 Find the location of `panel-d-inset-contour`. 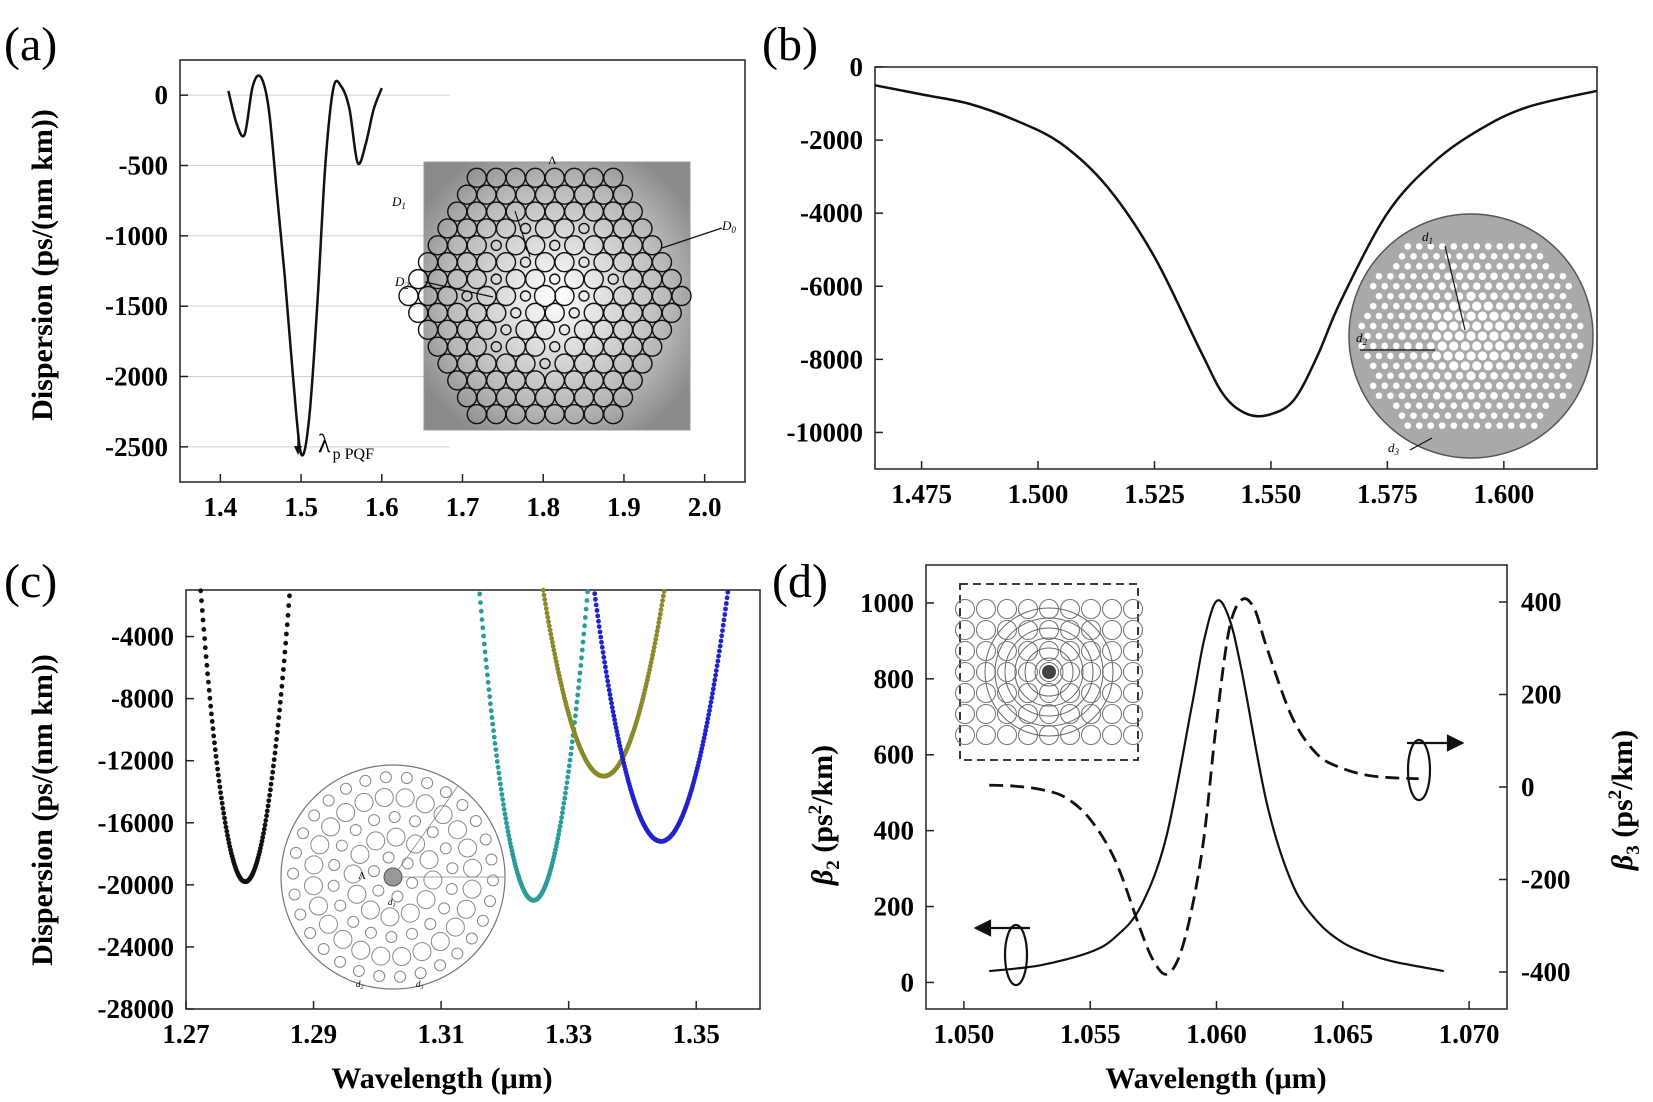

panel-d-inset-contour is located at coordinates (1049, 672).